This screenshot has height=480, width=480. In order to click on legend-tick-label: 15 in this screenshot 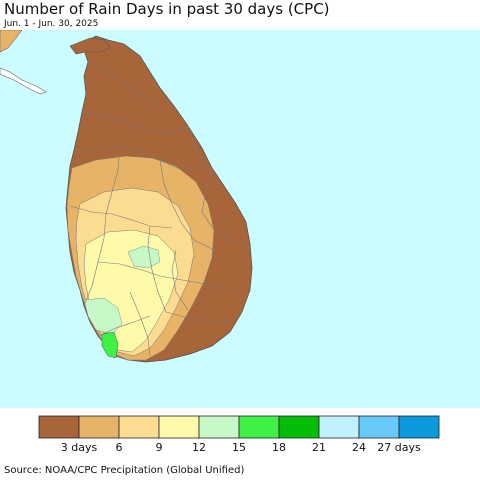, I will do `click(239, 447)`.